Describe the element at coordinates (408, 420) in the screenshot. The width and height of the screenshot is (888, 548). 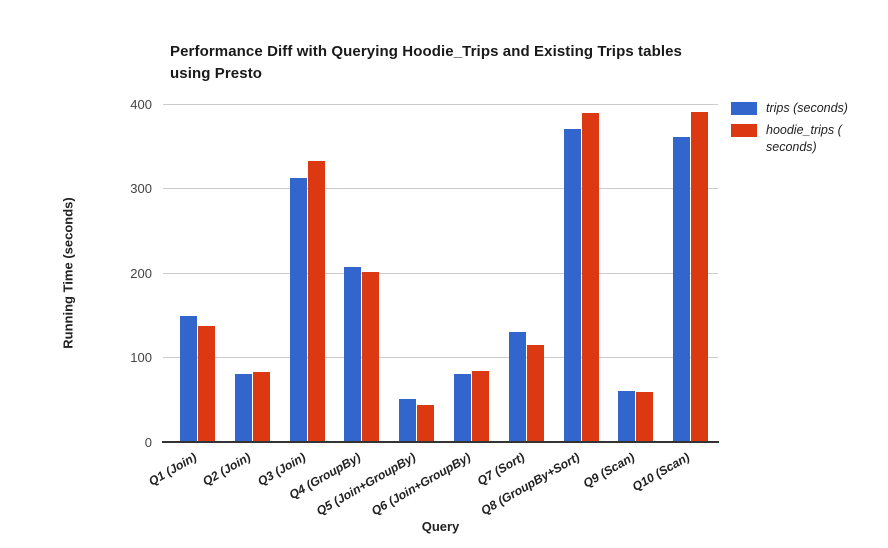
I see `bar-trips-q5` at that location.